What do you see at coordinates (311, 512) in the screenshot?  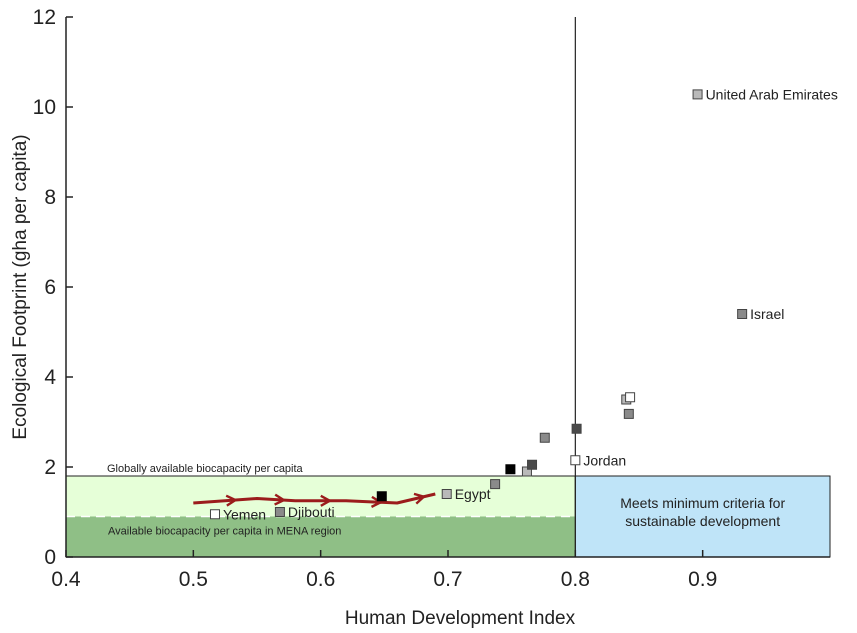 I see `point-label: Djibouti` at bounding box center [311, 512].